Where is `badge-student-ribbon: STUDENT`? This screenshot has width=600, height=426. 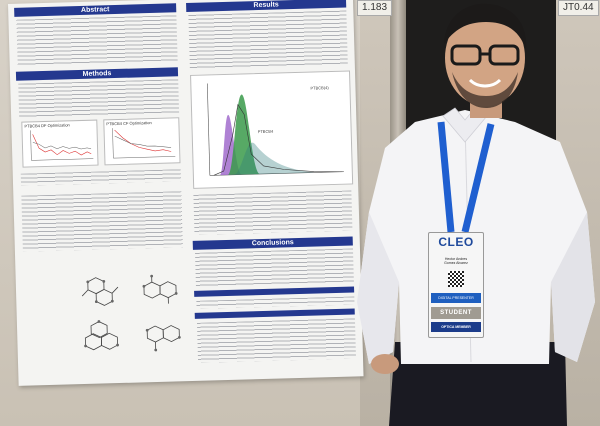
badge-student-ribbon: STUDENT is located at coordinates (456, 313).